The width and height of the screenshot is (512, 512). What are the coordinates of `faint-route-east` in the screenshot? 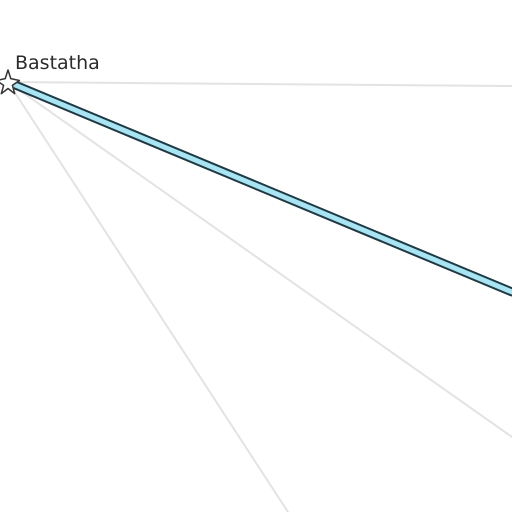 It's located at (259, 84).